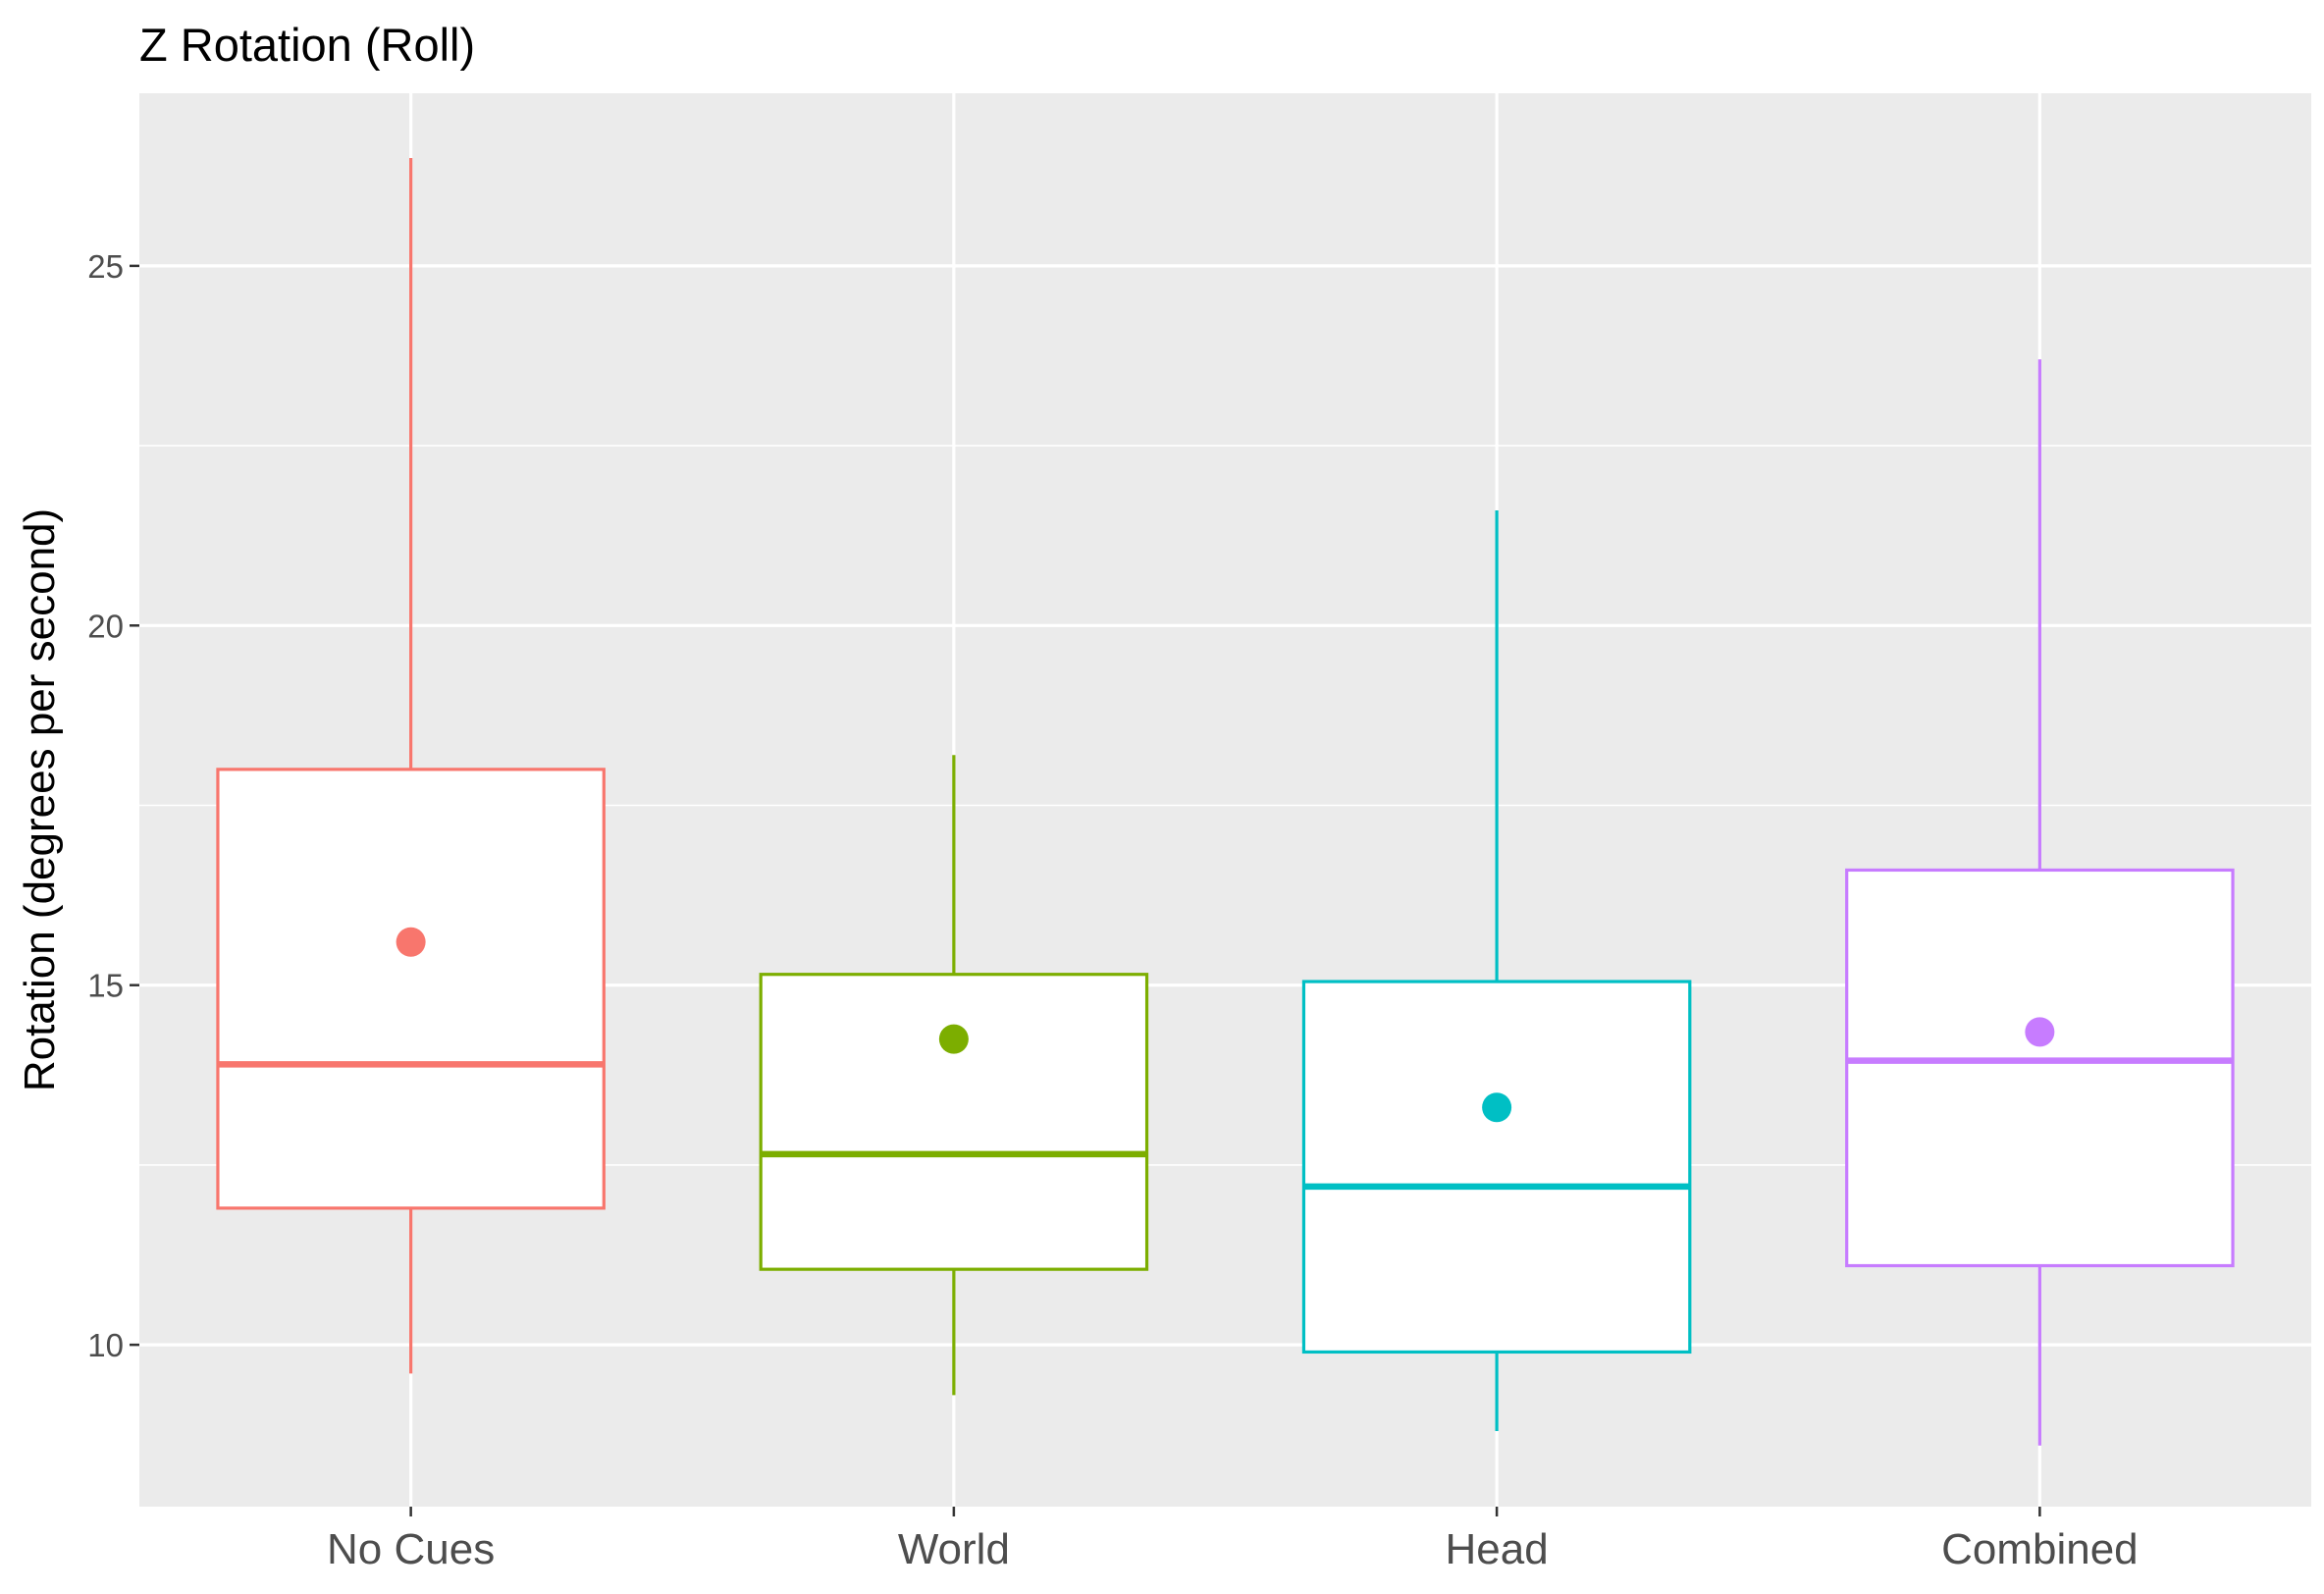  Describe the element at coordinates (106, 626) in the screenshot. I see `y-tick-label: 20` at that location.